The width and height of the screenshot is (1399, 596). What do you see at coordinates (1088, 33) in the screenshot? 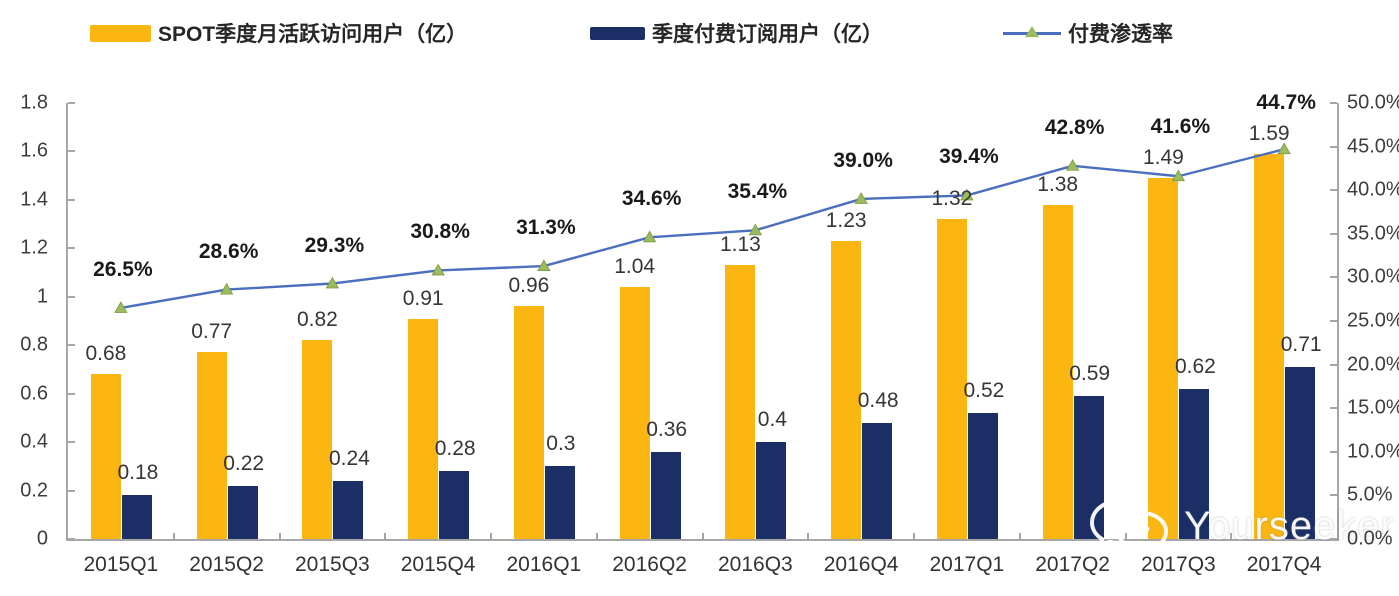
I see `legend-item-penetration: 付费渗透率` at bounding box center [1088, 33].